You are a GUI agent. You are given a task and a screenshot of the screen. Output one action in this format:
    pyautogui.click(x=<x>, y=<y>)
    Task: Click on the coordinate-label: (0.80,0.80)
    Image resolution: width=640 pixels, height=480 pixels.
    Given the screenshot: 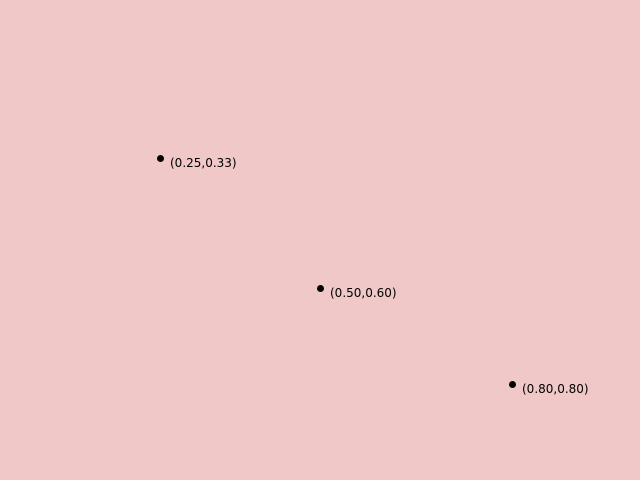 What is the action you would take?
    pyautogui.click(x=555, y=389)
    